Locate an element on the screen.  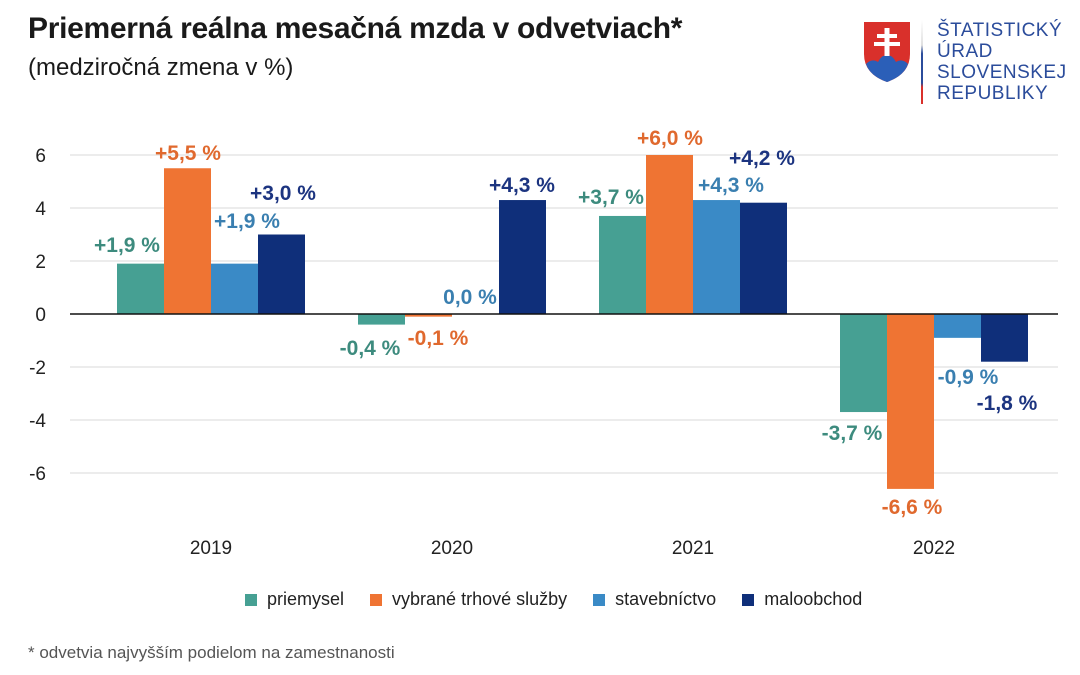
data-label: -6,6 % is located at coordinates (912, 507).